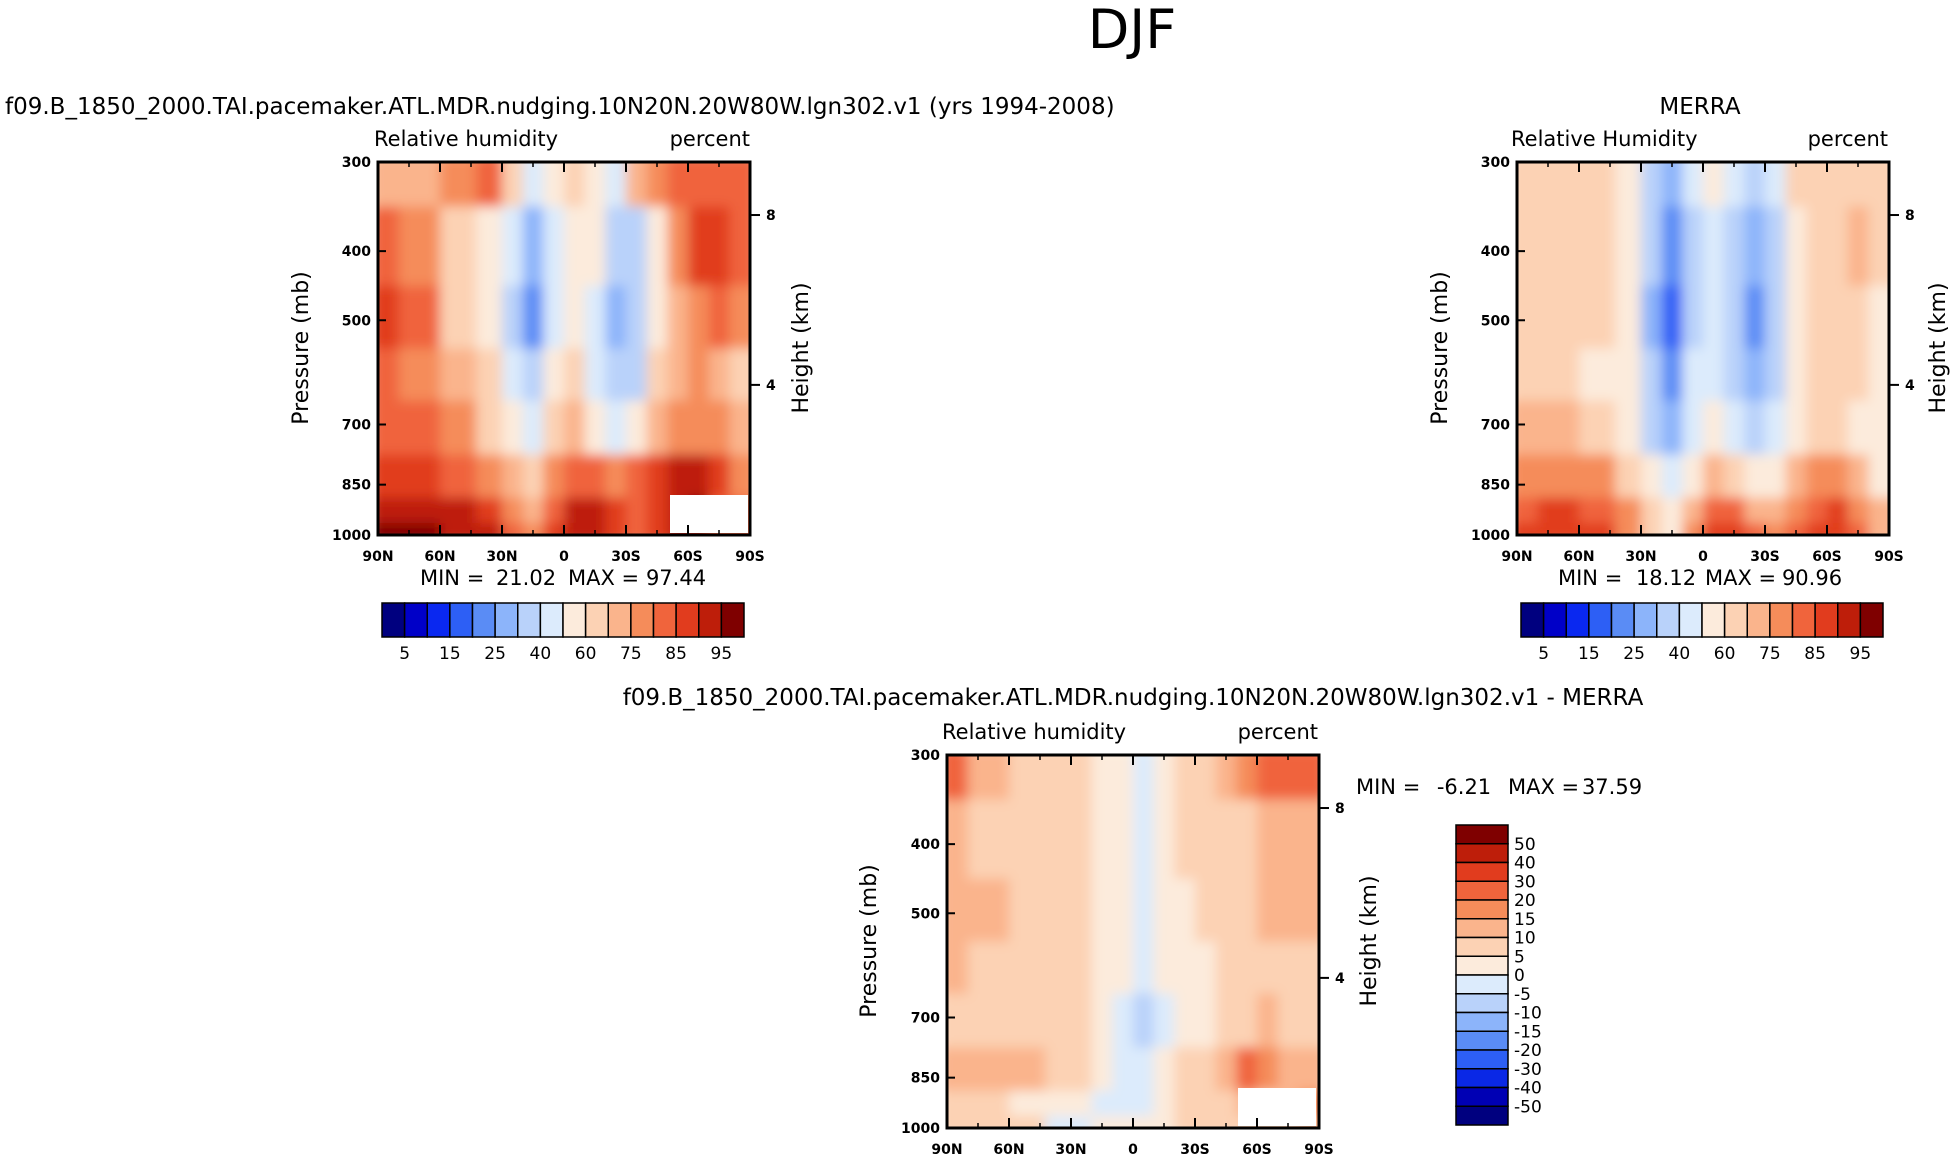 The image size is (1953, 1163). What do you see at coordinates (1278, 732) in the screenshot?
I see `panel-diff-units-label: percent` at bounding box center [1278, 732].